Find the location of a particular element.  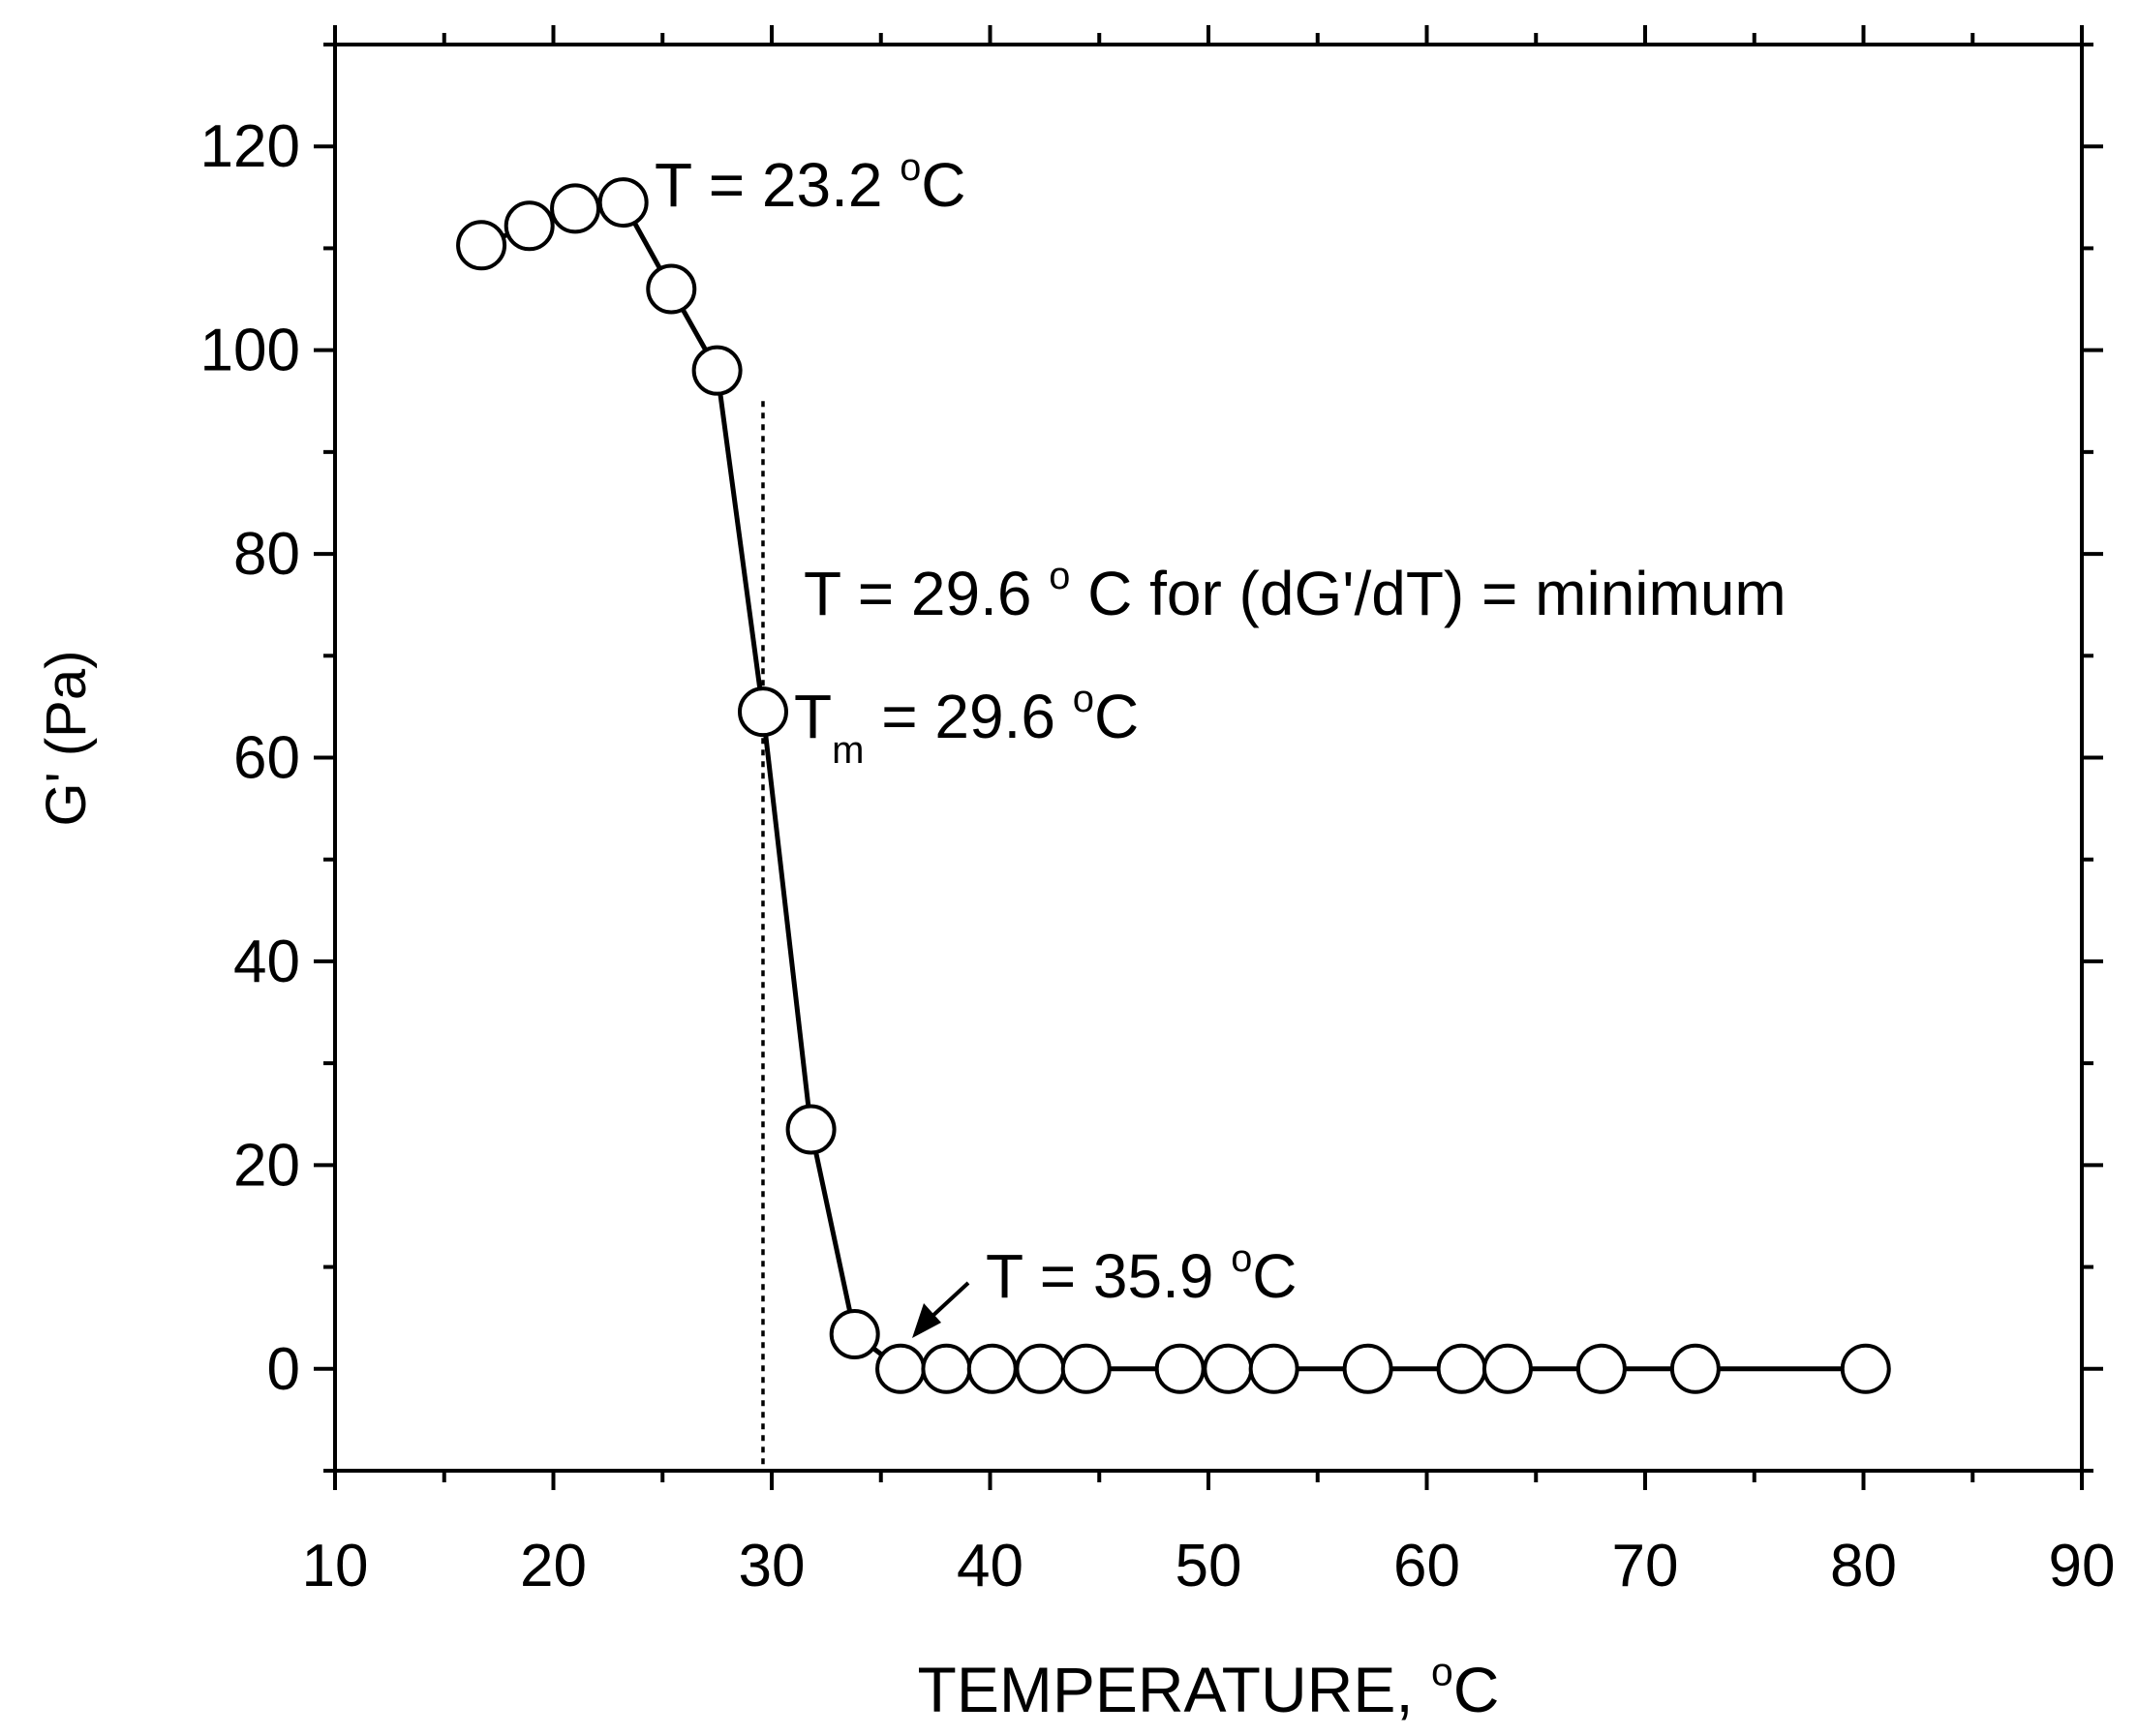

x-tick-label: 40 is located at coordinates (990, 1566).